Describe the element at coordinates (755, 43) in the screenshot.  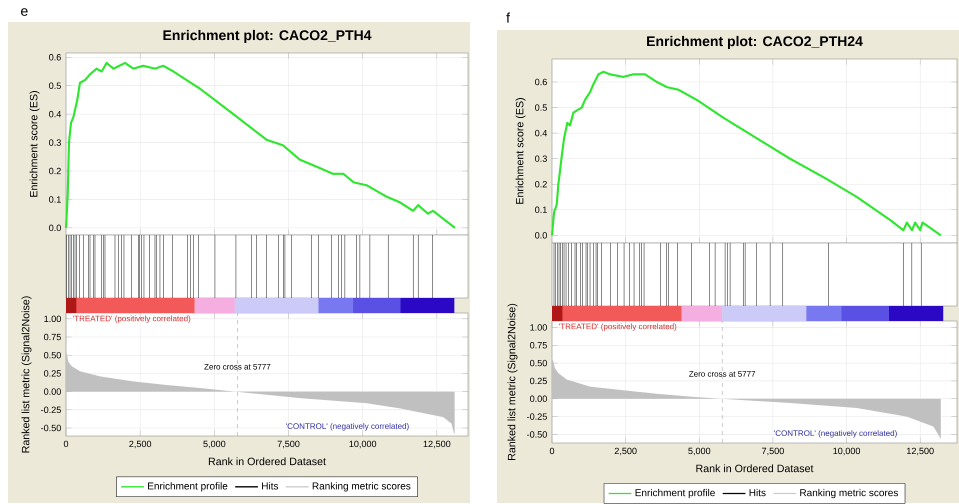
I see `chart-title: Enrichment plot: CACO2_PTH24` at that location.